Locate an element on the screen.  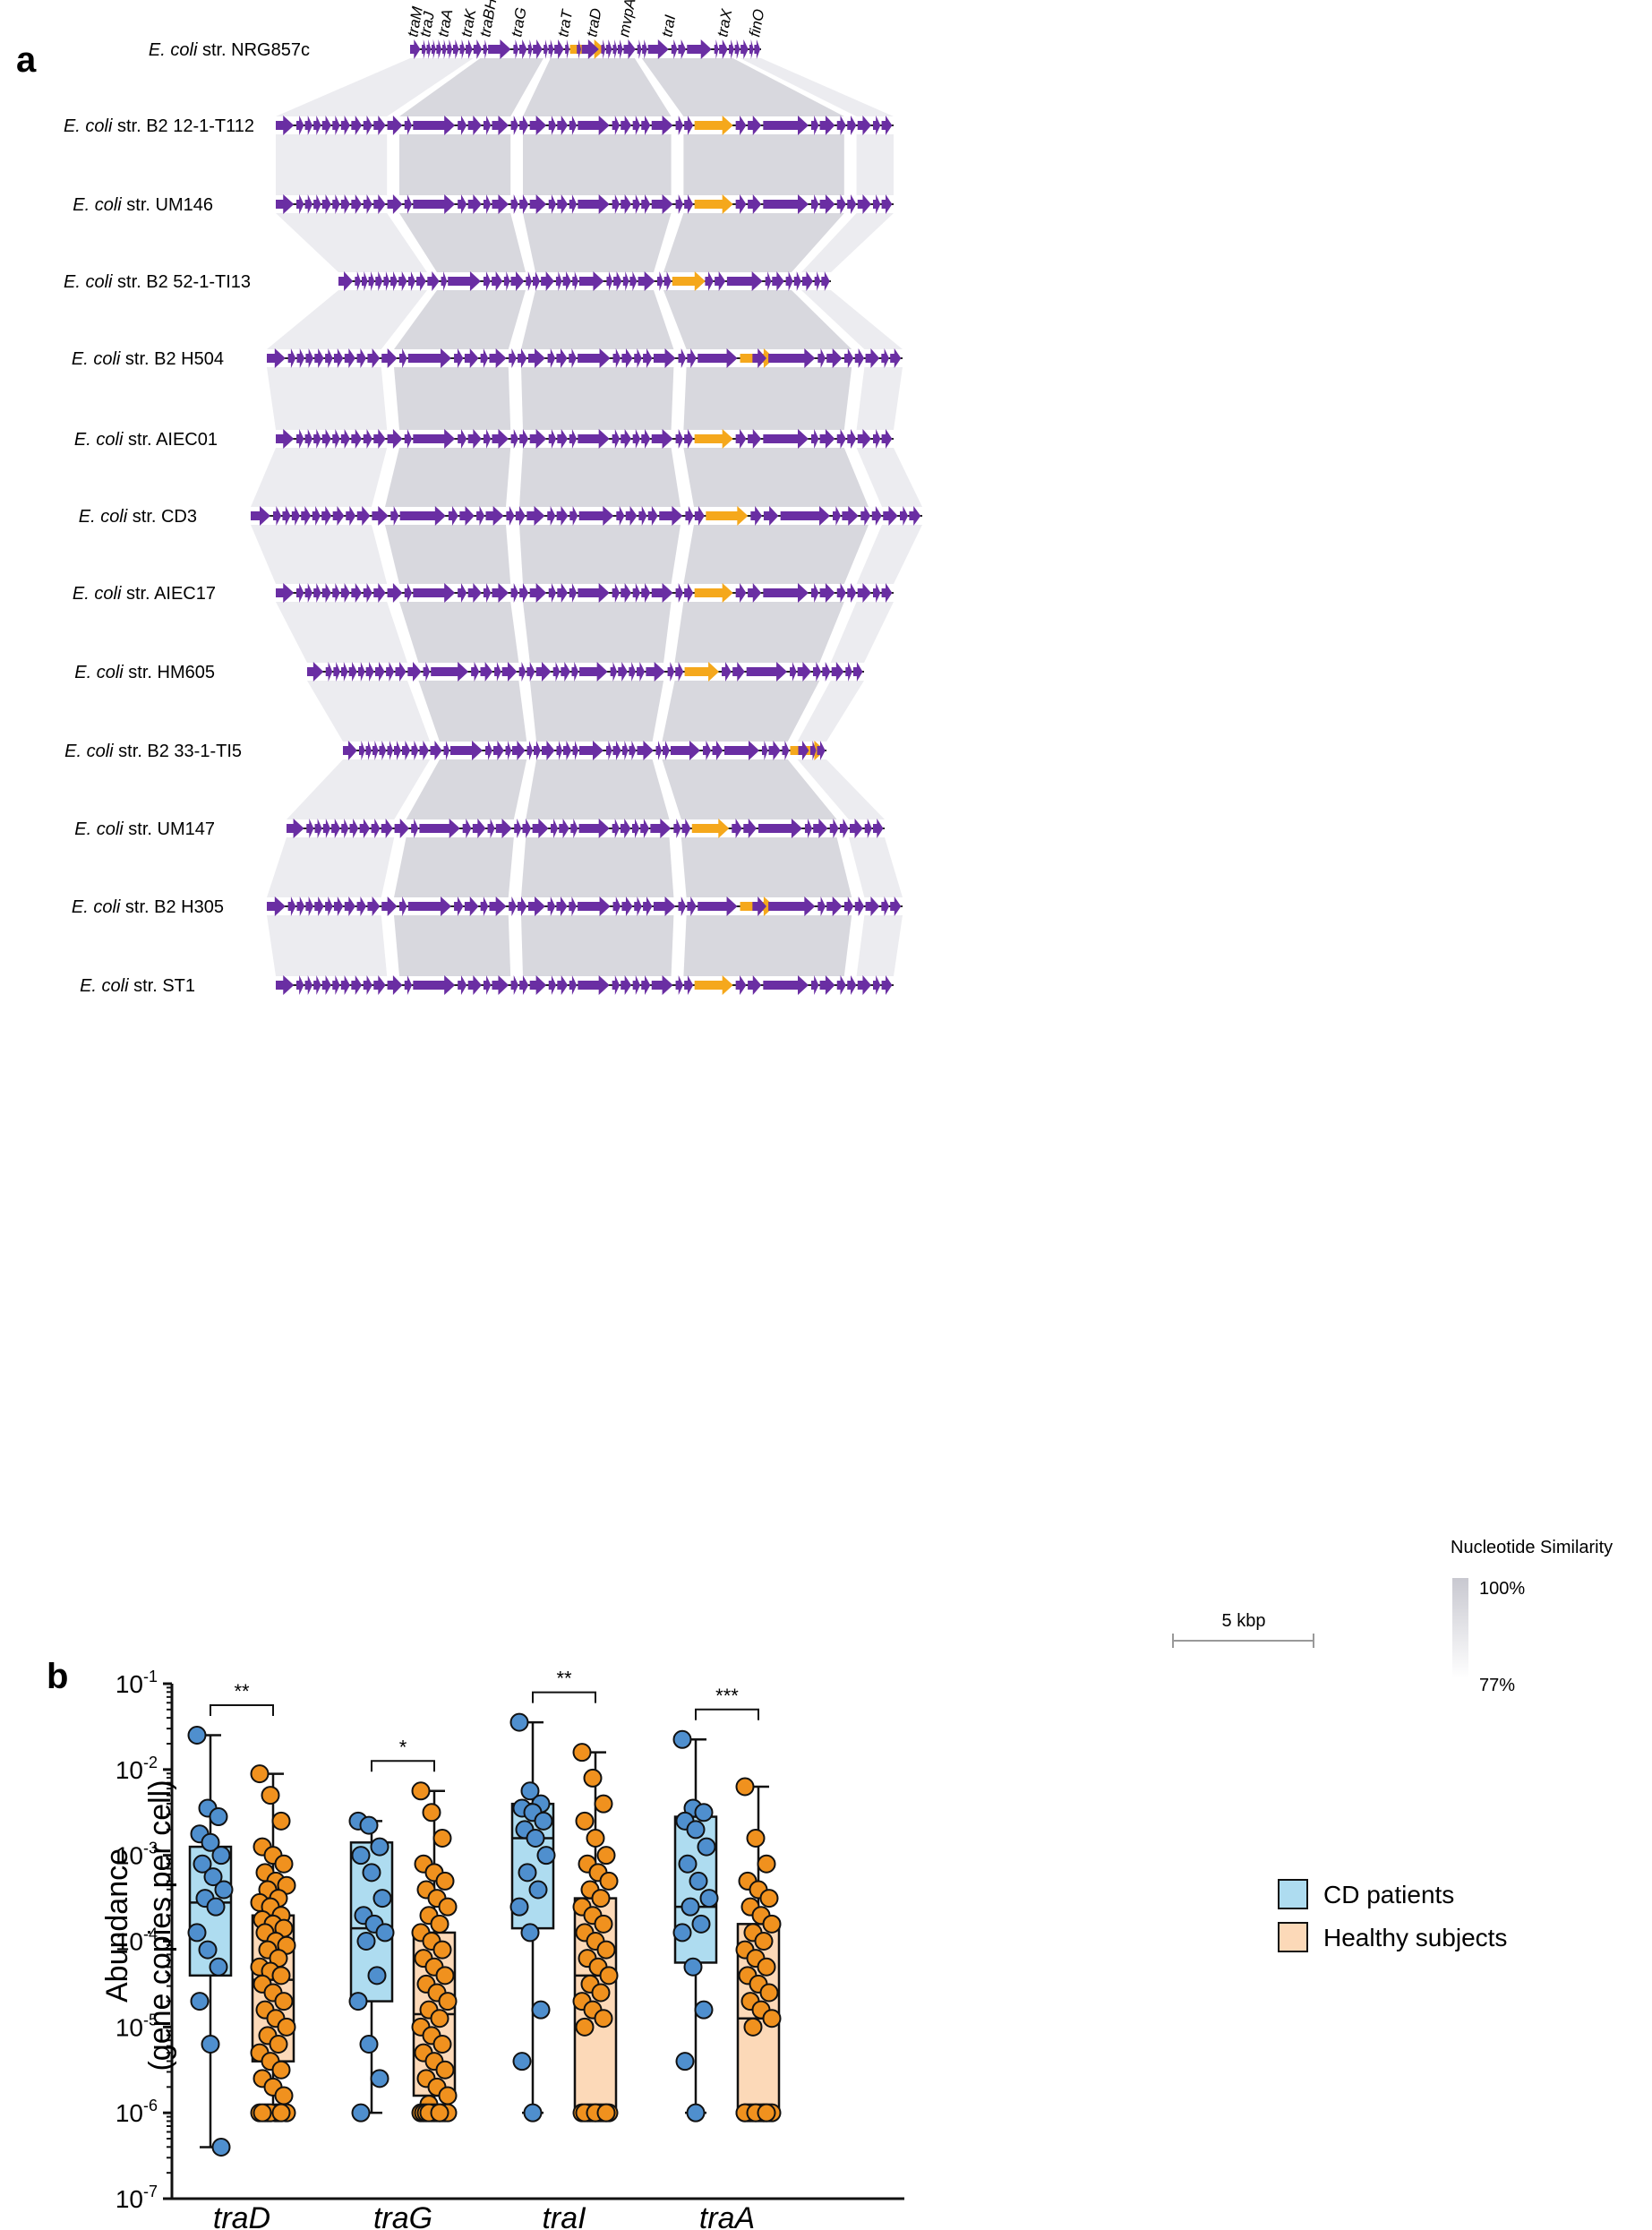
strain-label: E. coli str. ST1 is located at coordinates (137, 986).